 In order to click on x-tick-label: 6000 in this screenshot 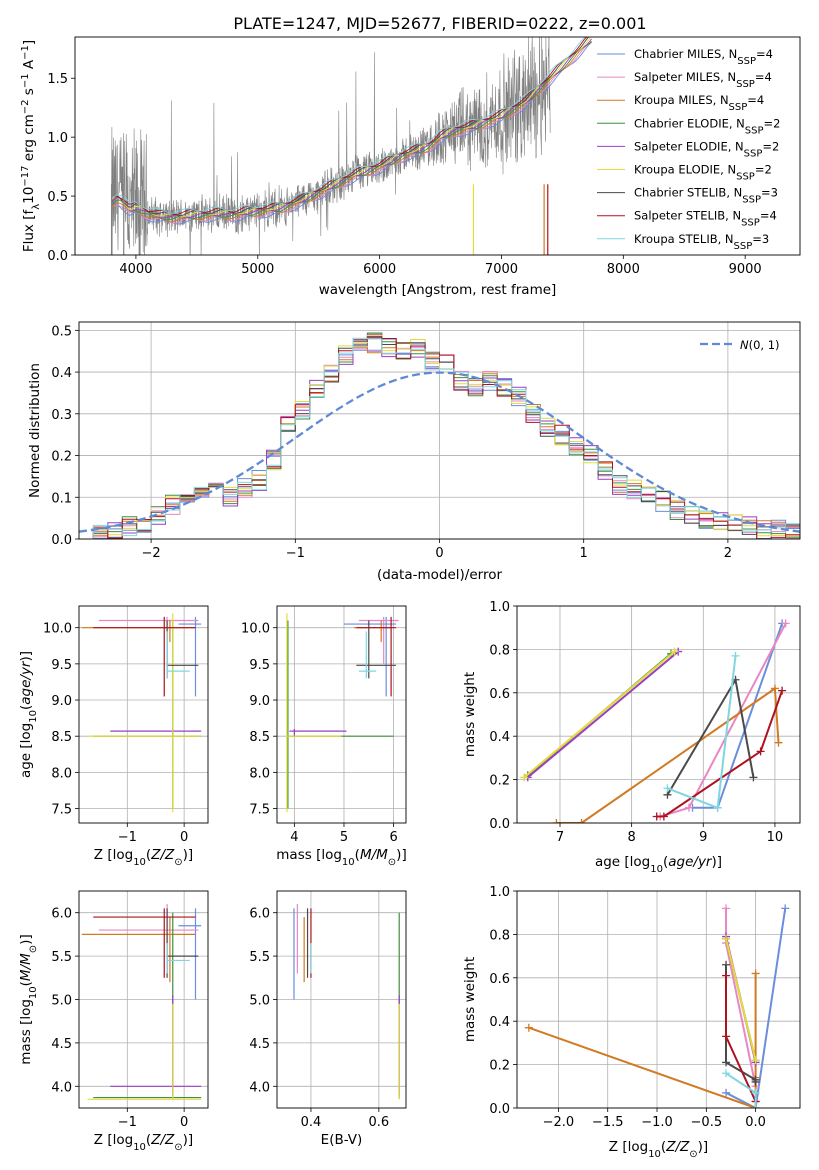, I will do `click(379, 269)`.